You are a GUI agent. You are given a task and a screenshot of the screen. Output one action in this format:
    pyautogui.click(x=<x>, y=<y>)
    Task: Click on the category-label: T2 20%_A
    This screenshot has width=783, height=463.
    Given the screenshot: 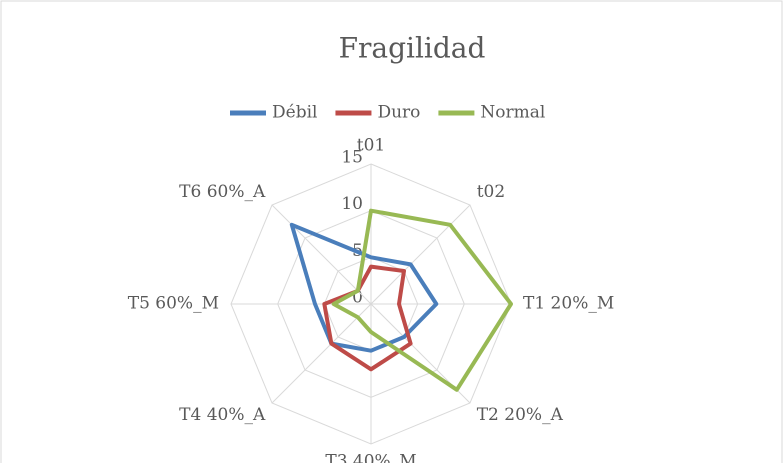 What is the action you would take?
    pyautogui.click(x=520, y=415)
    